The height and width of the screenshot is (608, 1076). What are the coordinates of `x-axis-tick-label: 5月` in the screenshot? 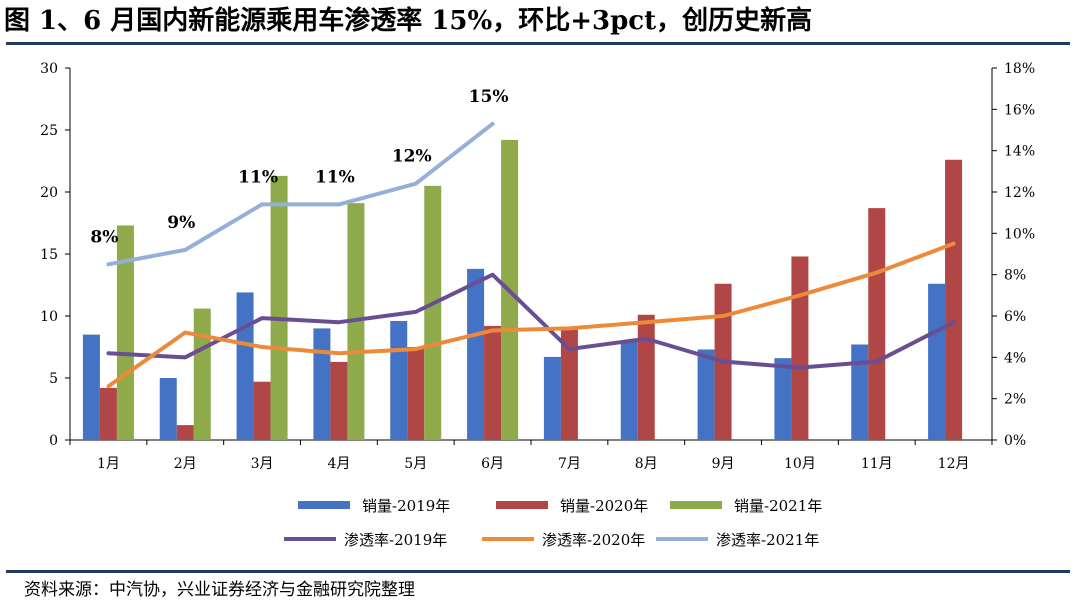 It's located at (415, 464).